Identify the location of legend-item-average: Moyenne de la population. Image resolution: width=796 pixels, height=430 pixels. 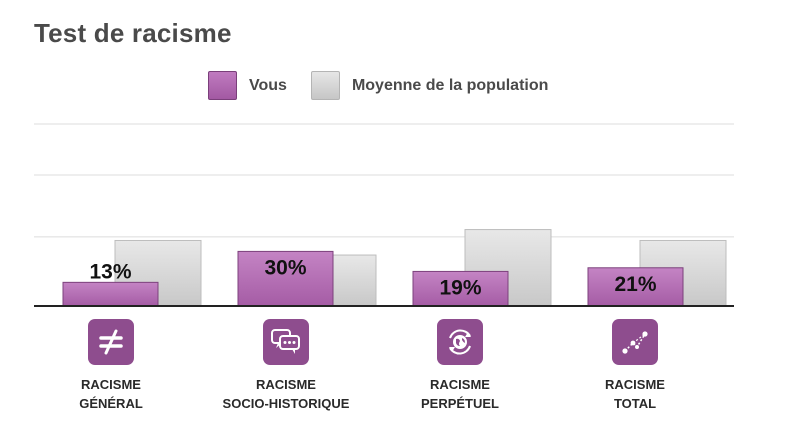
(429, 85).